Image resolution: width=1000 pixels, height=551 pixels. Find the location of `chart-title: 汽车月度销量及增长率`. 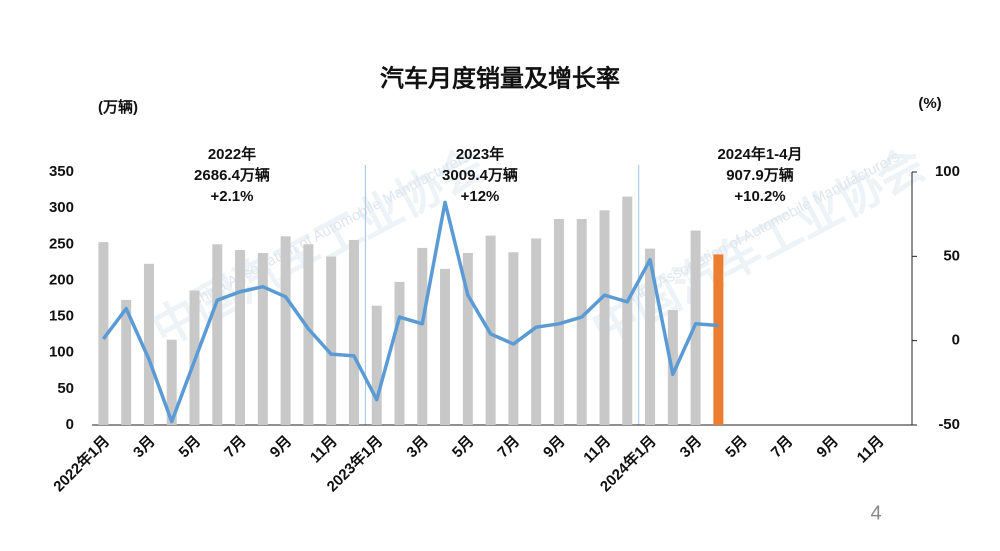

chart-title: 汽车月度销量及增长率 is located at coordinates (500, 78).